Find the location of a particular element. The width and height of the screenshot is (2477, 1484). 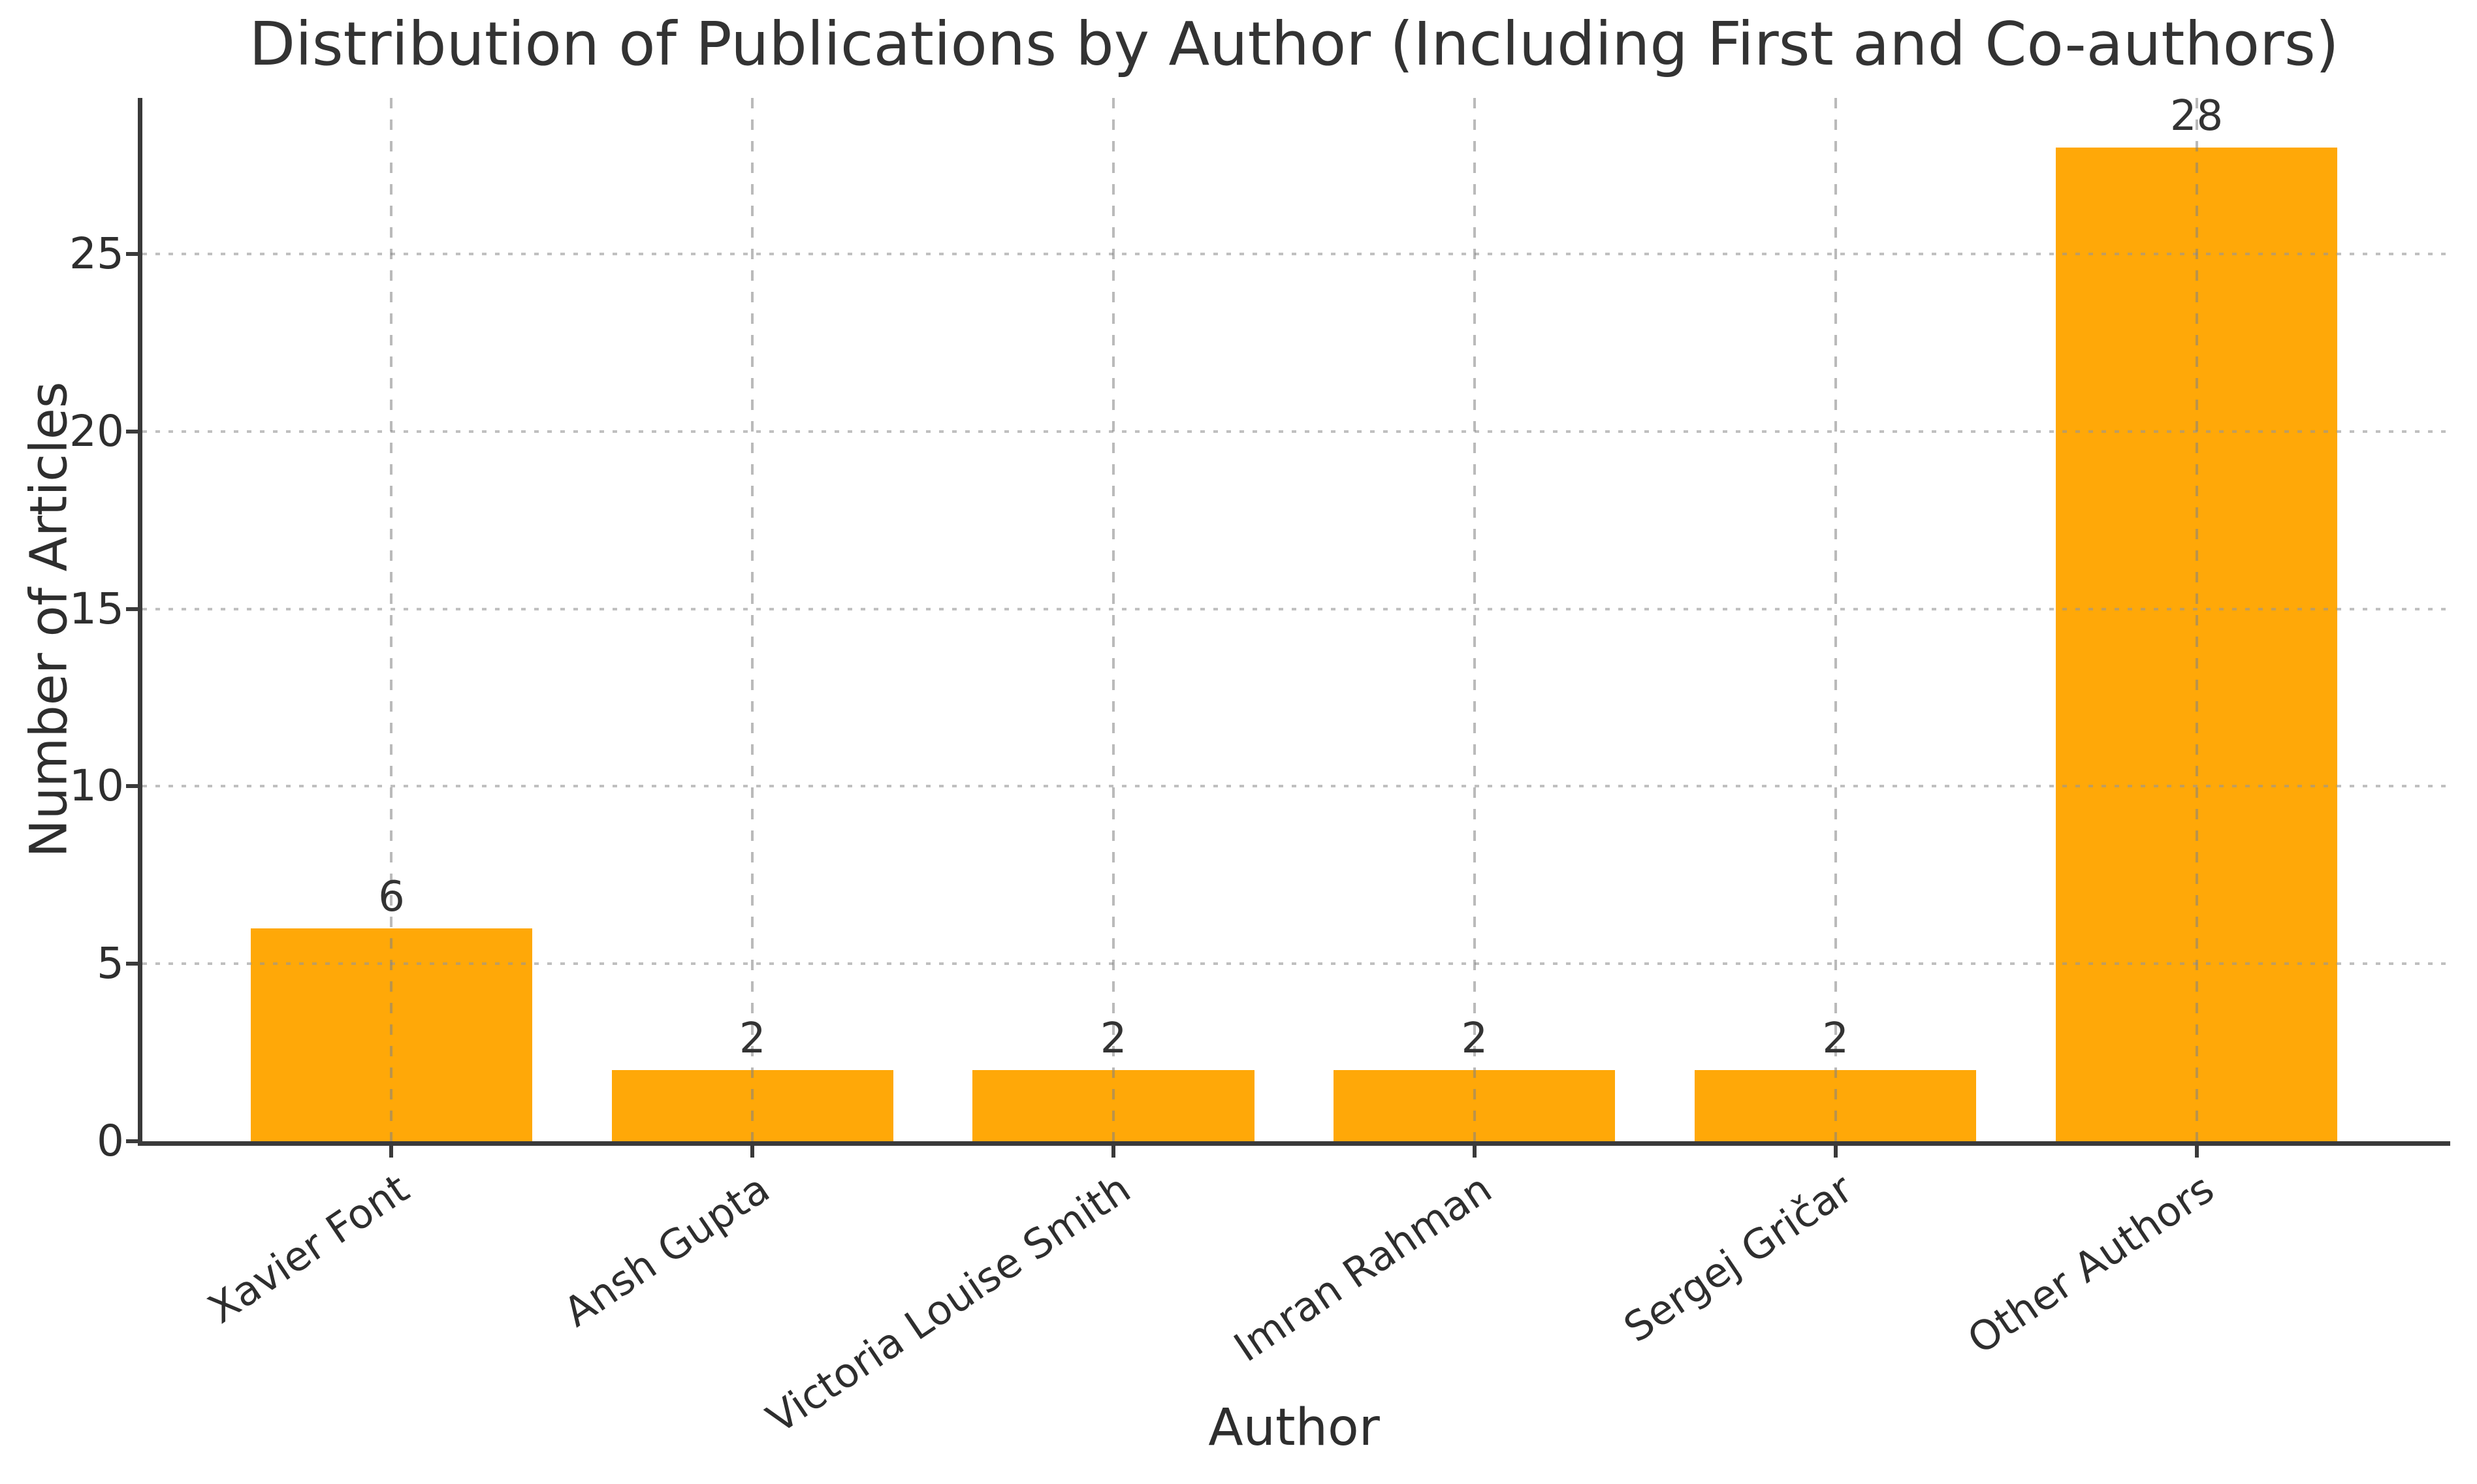

x-axis-label: Author is located at coordinates (1294, 1427).